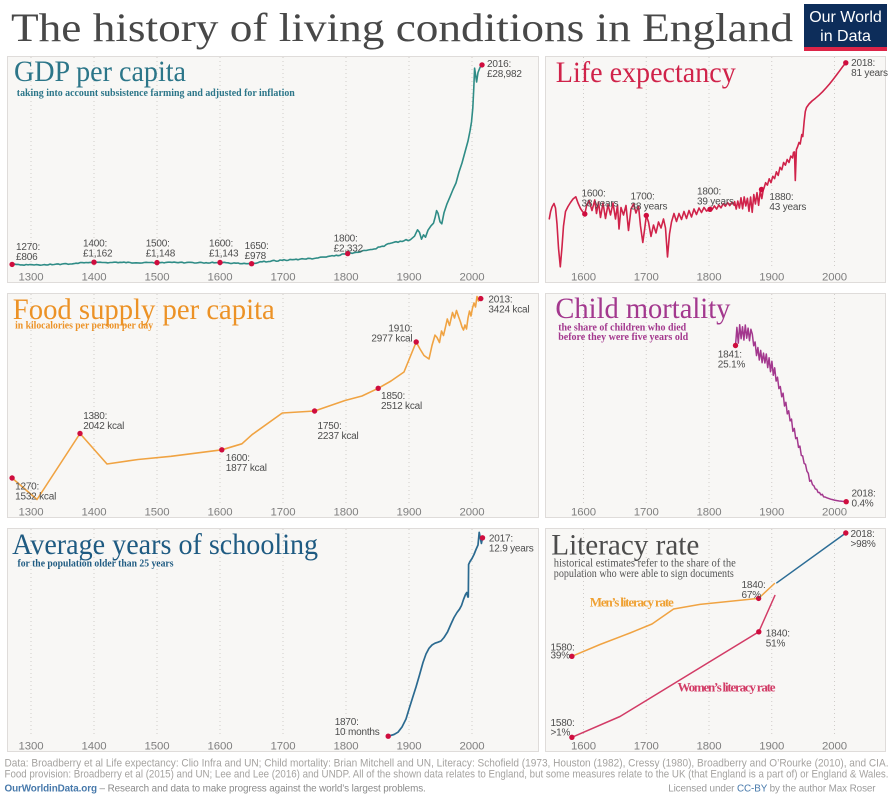  I want to click on svg-text: 25.1%, so click(732, 365).